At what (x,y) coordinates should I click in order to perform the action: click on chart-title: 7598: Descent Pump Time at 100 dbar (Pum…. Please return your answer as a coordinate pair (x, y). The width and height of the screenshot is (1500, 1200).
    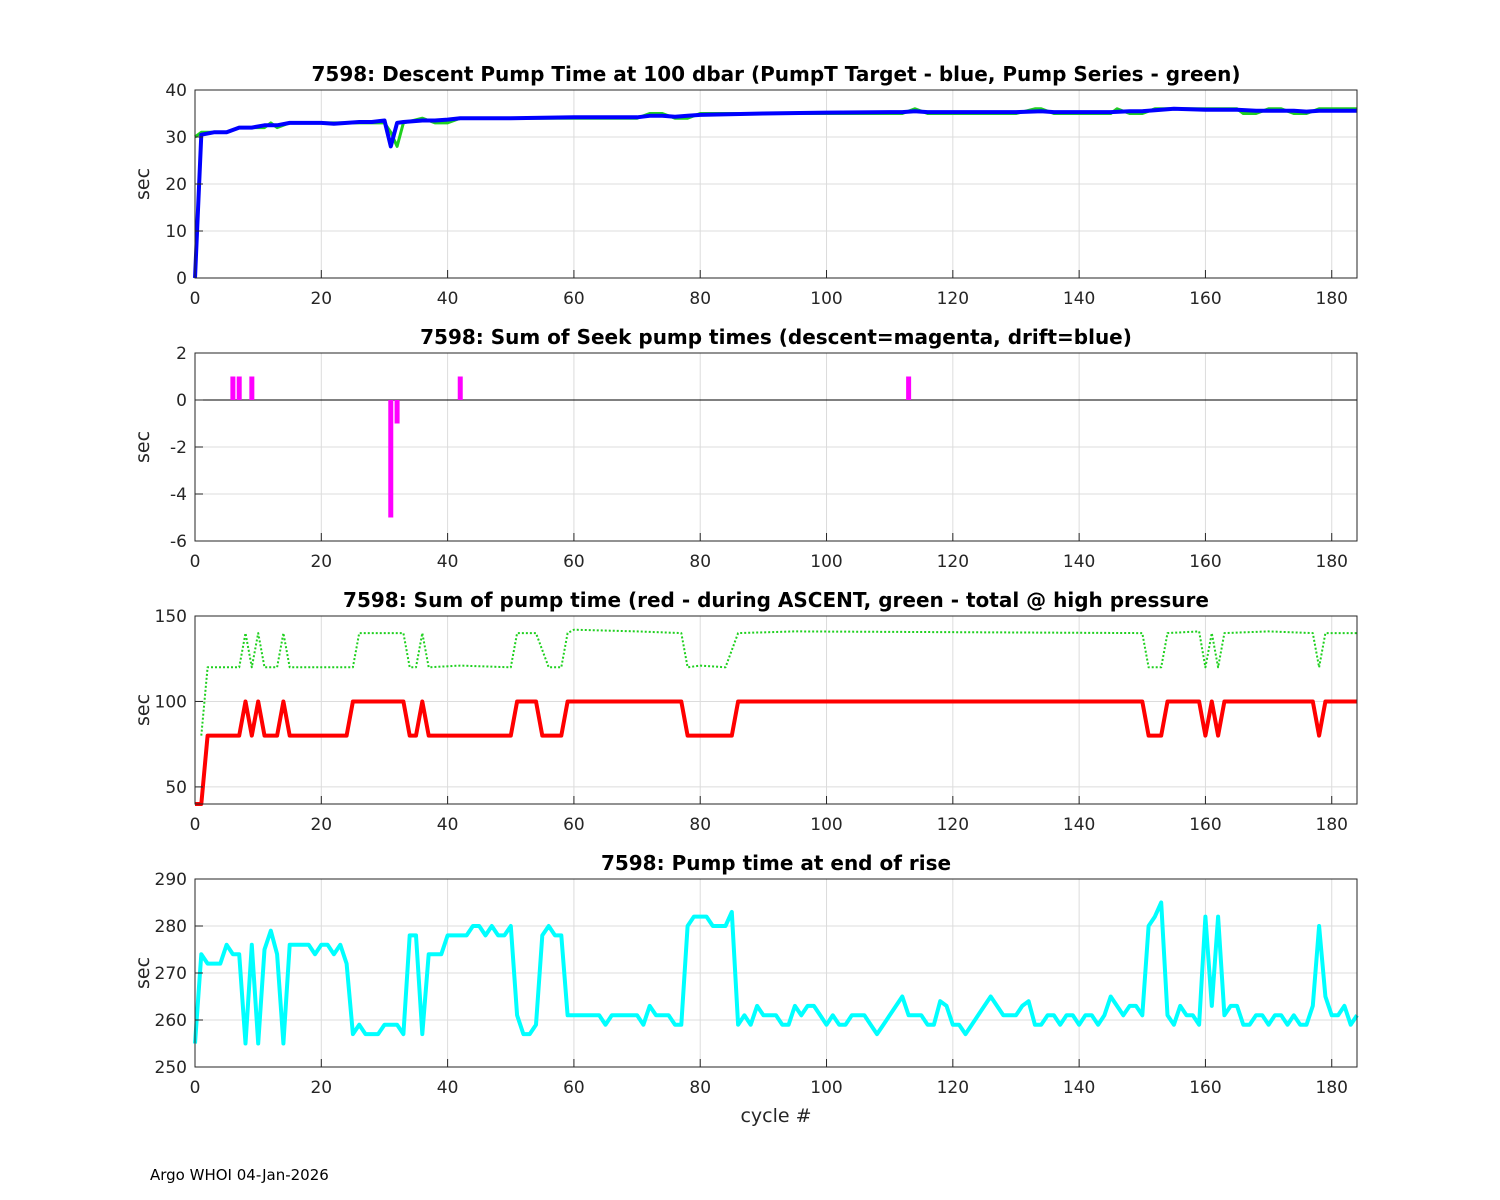
    Looking at the image, I should click on (776, 74).